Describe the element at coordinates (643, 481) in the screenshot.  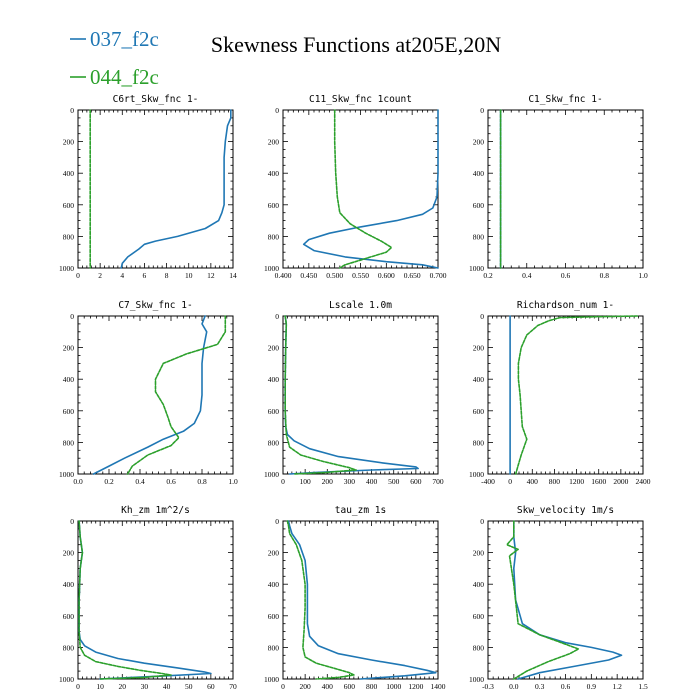
I see `x-tick-label: 2400` at that location.